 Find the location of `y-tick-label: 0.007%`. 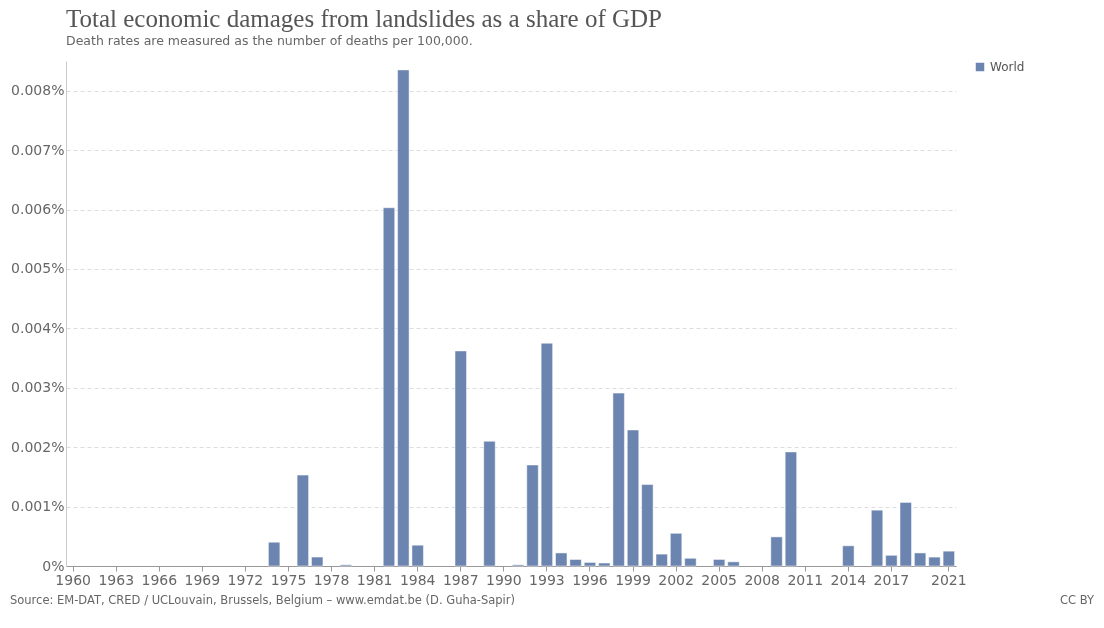

y-tick-label: 0.007% is located at coordinates (38, 149).